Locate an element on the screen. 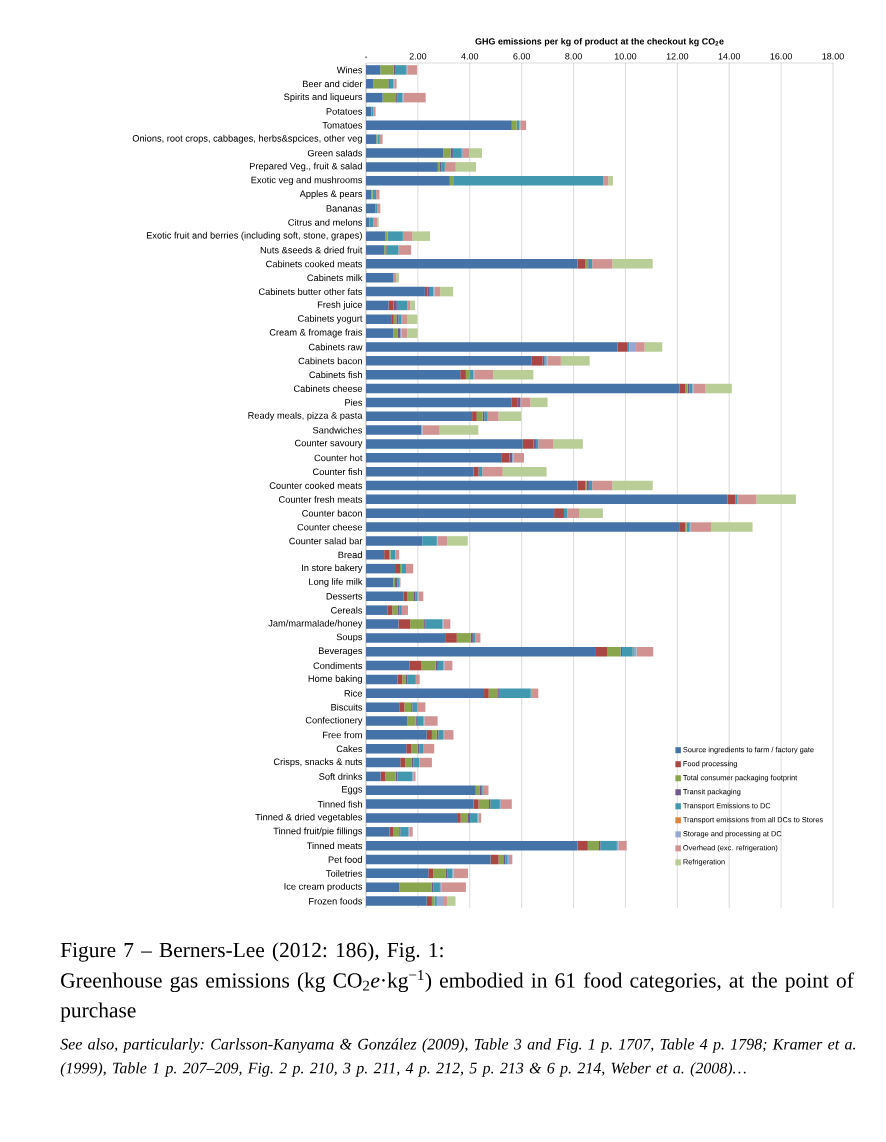 This screenshot has width=886, height=1142. x-tick-label: 2.00 is located at coordinates (418, 56).